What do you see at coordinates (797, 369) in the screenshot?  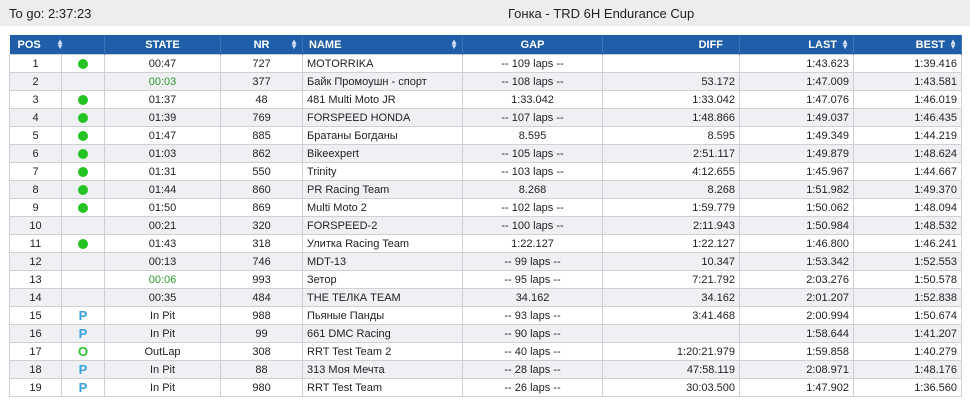 I see `cell-last: 2:08.971` at bounding box center [797, 369].